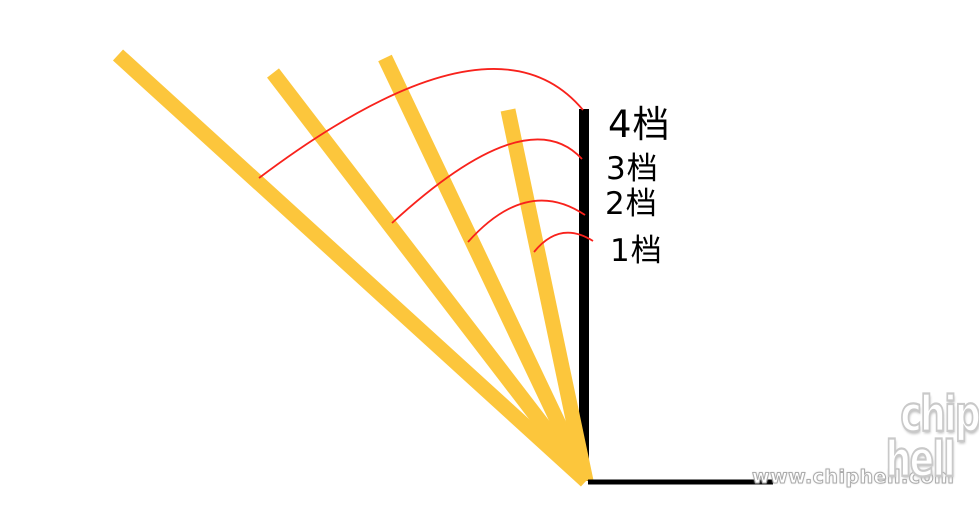 Image resolution: width=979 pixels, height=512 pixels. What do you see at coordinates (632, 169) in the screenshot?
I see `tilt-label-3: 3档` at bounding box center [632, 169].